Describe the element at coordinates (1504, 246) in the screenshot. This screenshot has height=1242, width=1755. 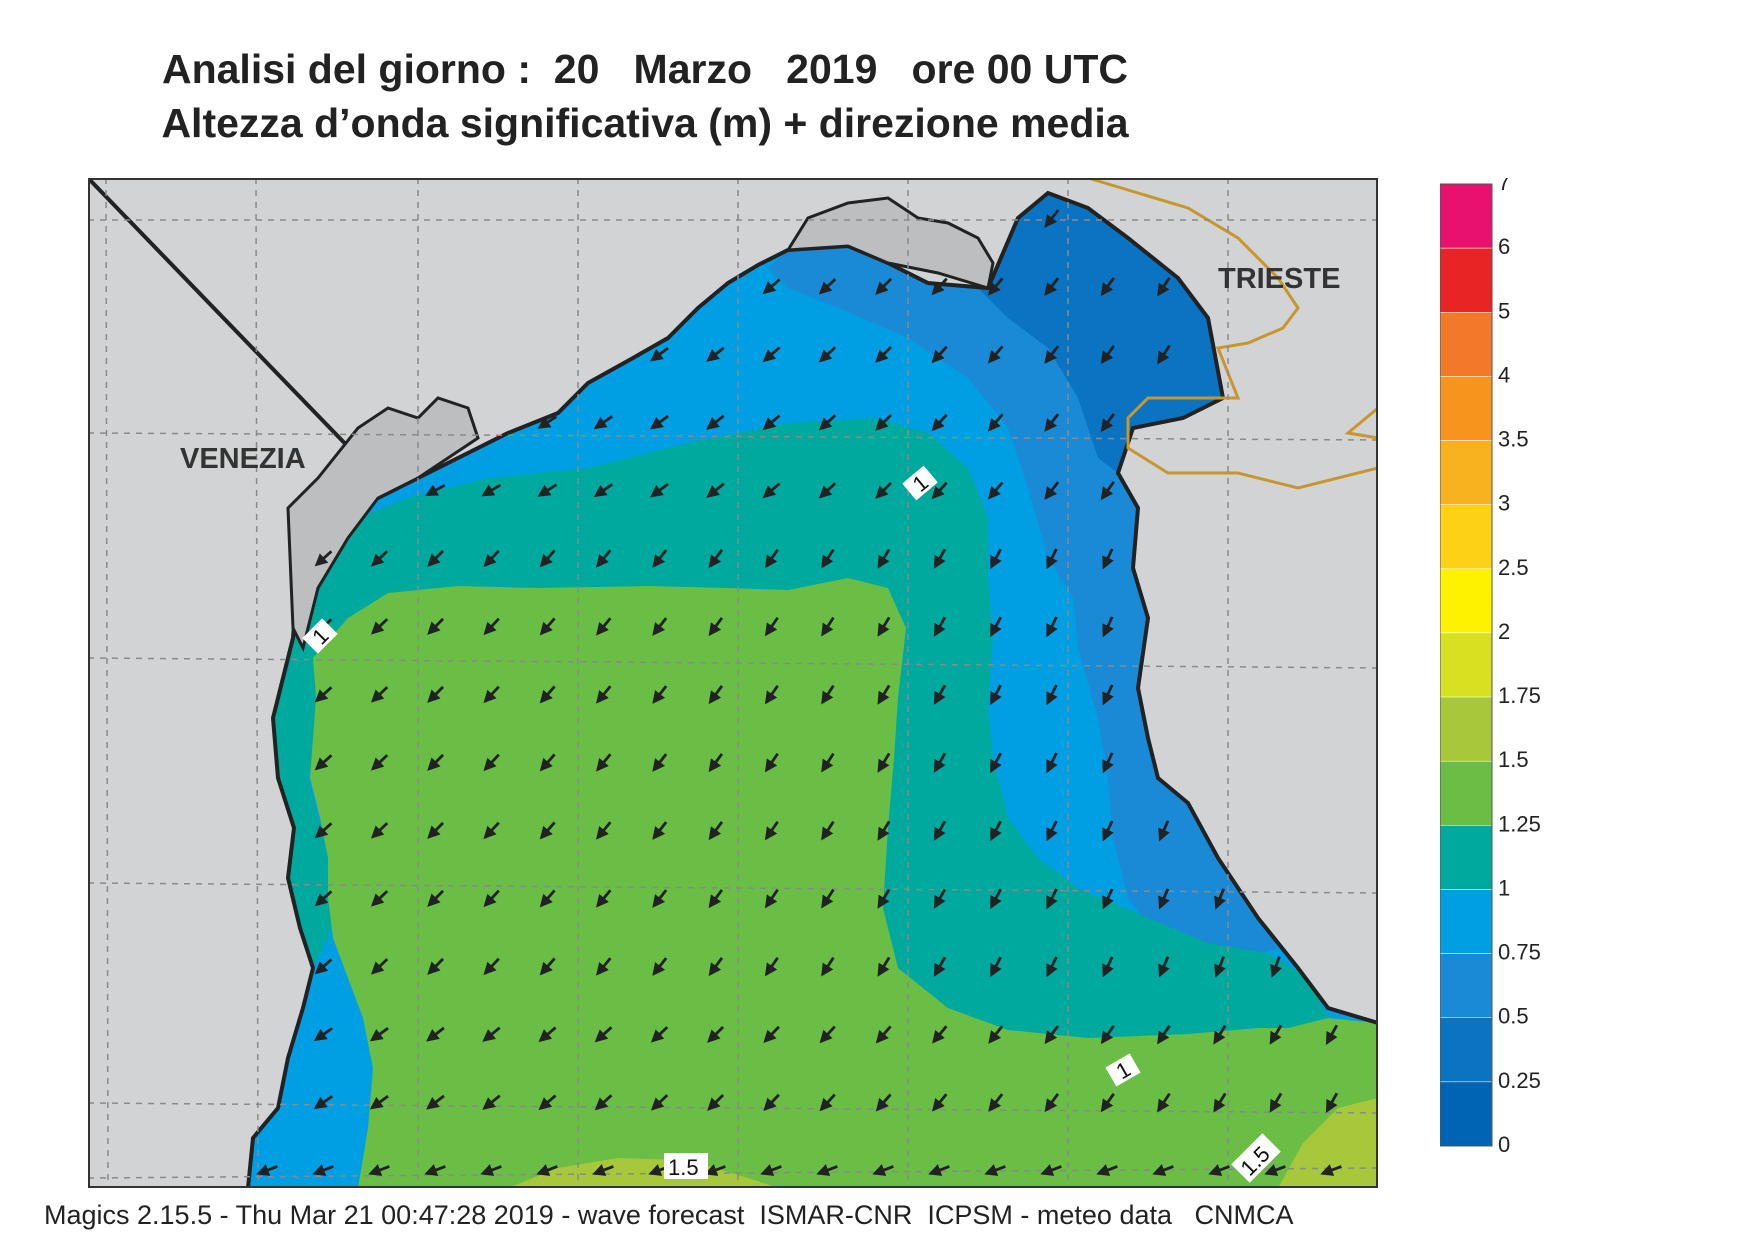
I see `legend-tick-label: 6` at that location.